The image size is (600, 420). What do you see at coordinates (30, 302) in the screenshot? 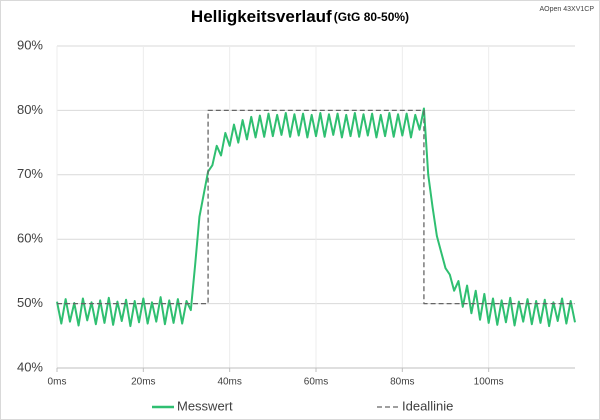
I see `y-tick-label: 50%` at bounding box center [30, 302].